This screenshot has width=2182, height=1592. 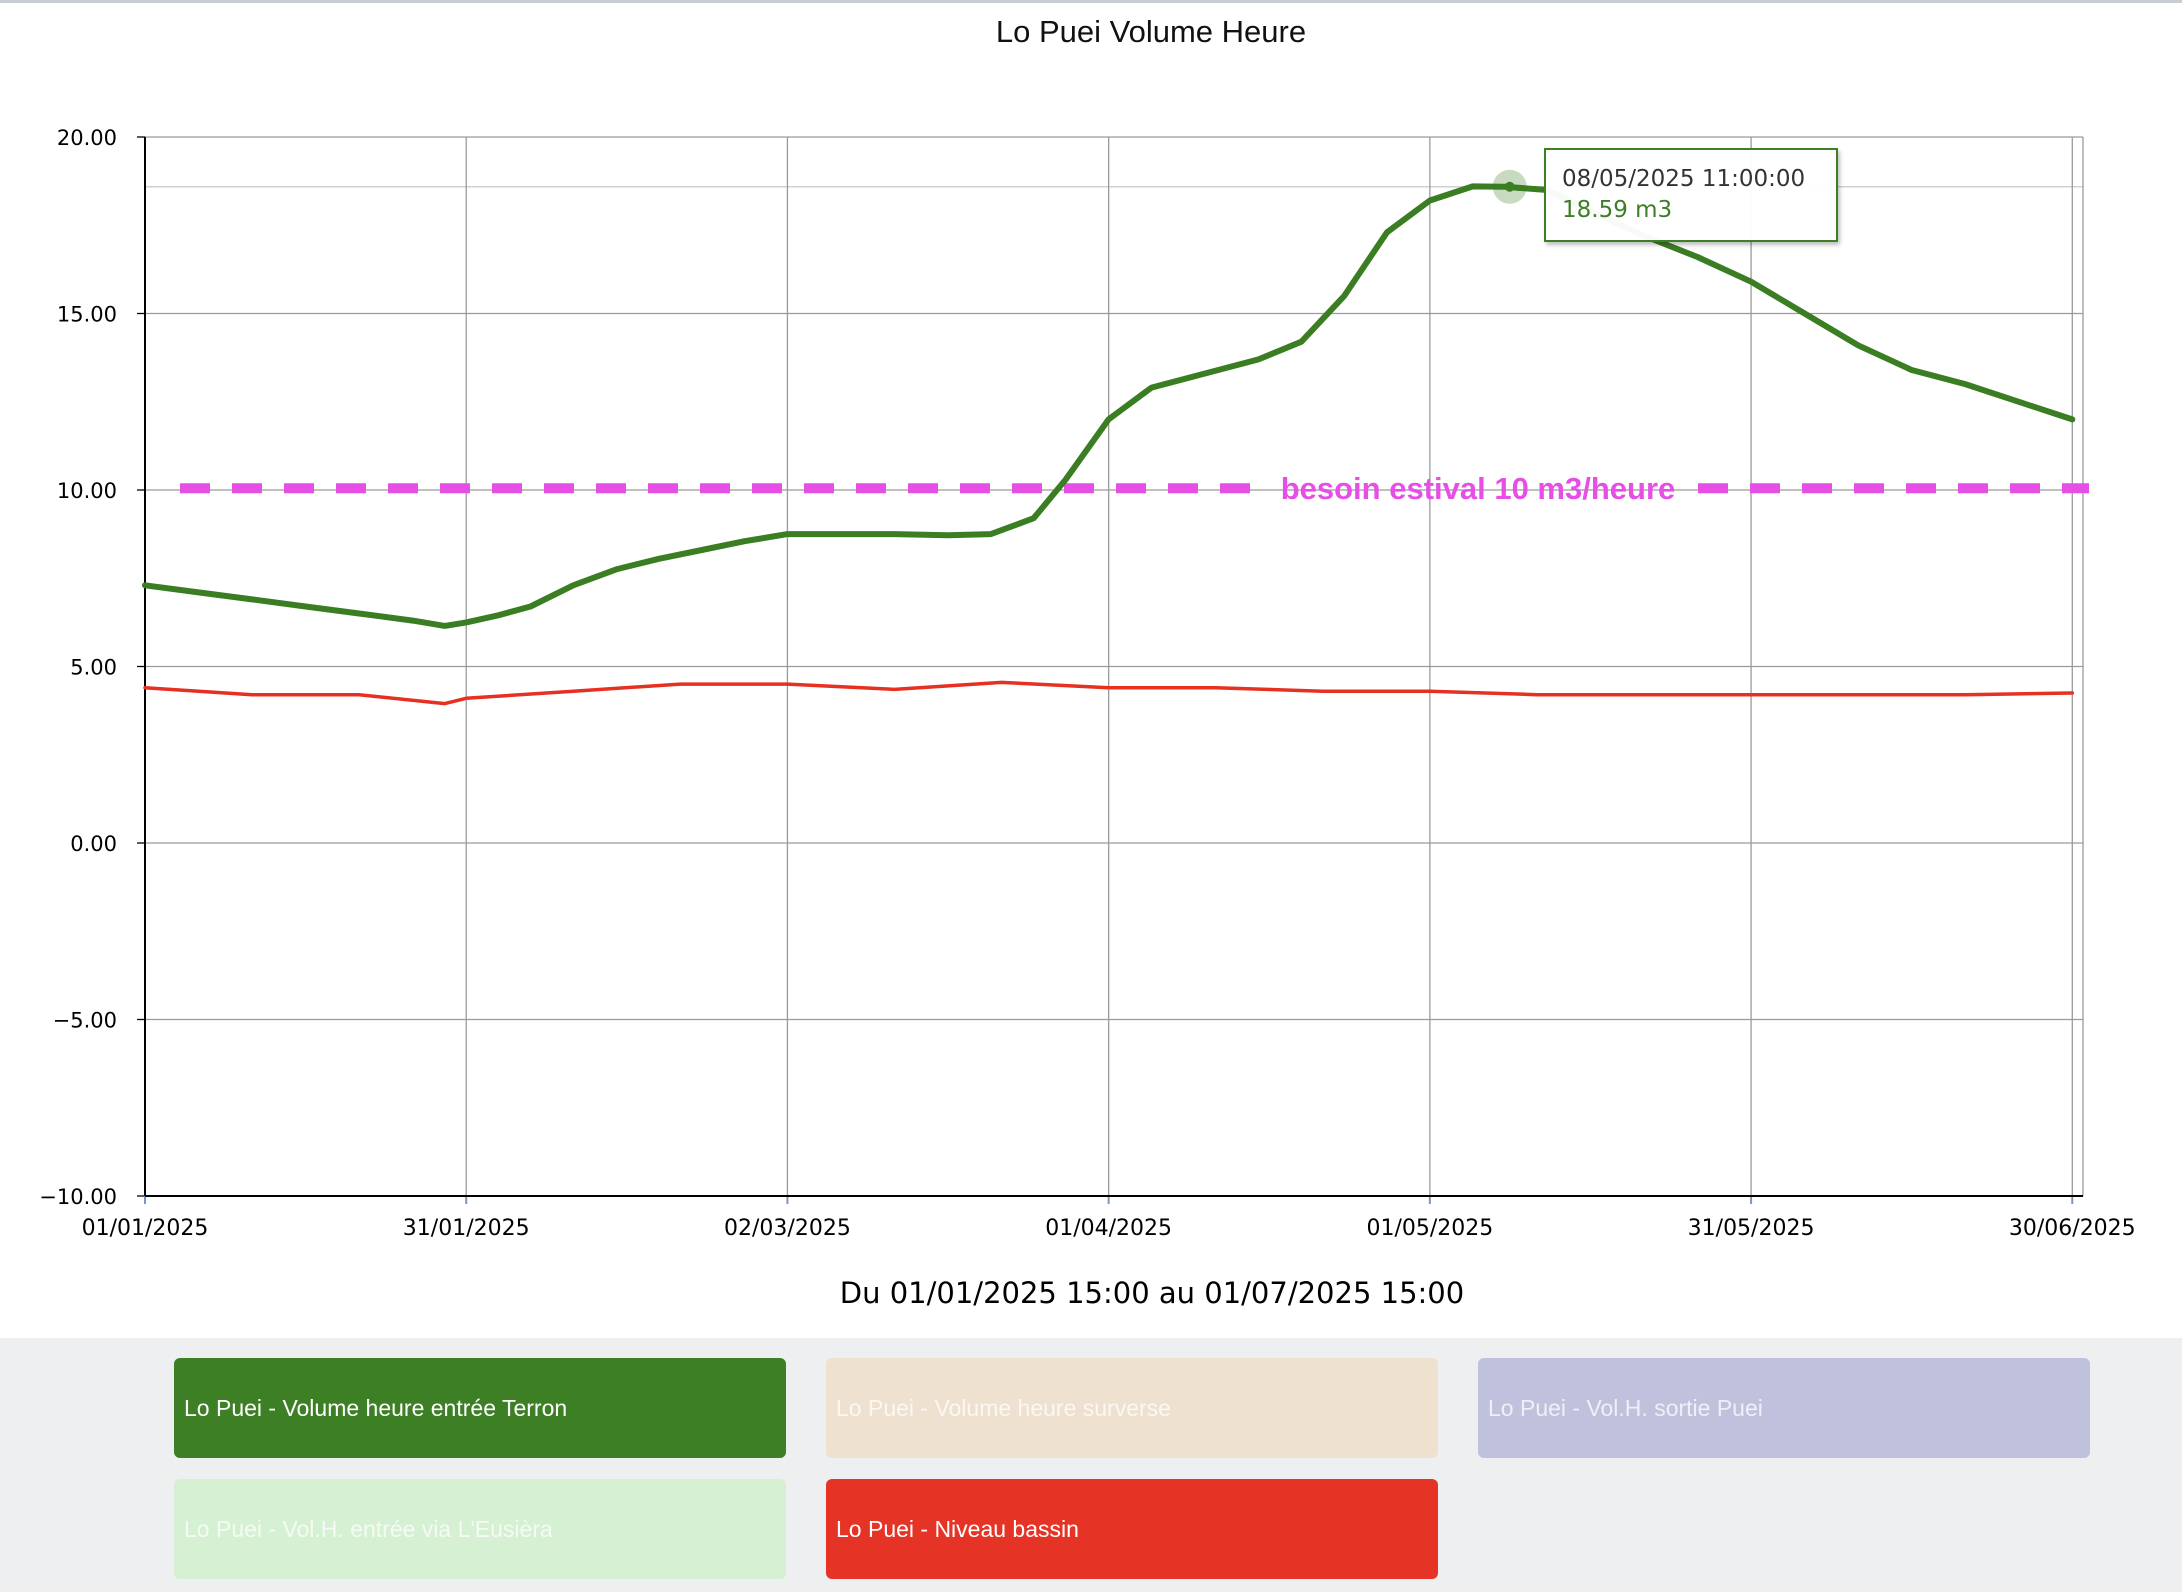 I want to click on y-tick-label: −10.00, so click(x=78, y=1197).